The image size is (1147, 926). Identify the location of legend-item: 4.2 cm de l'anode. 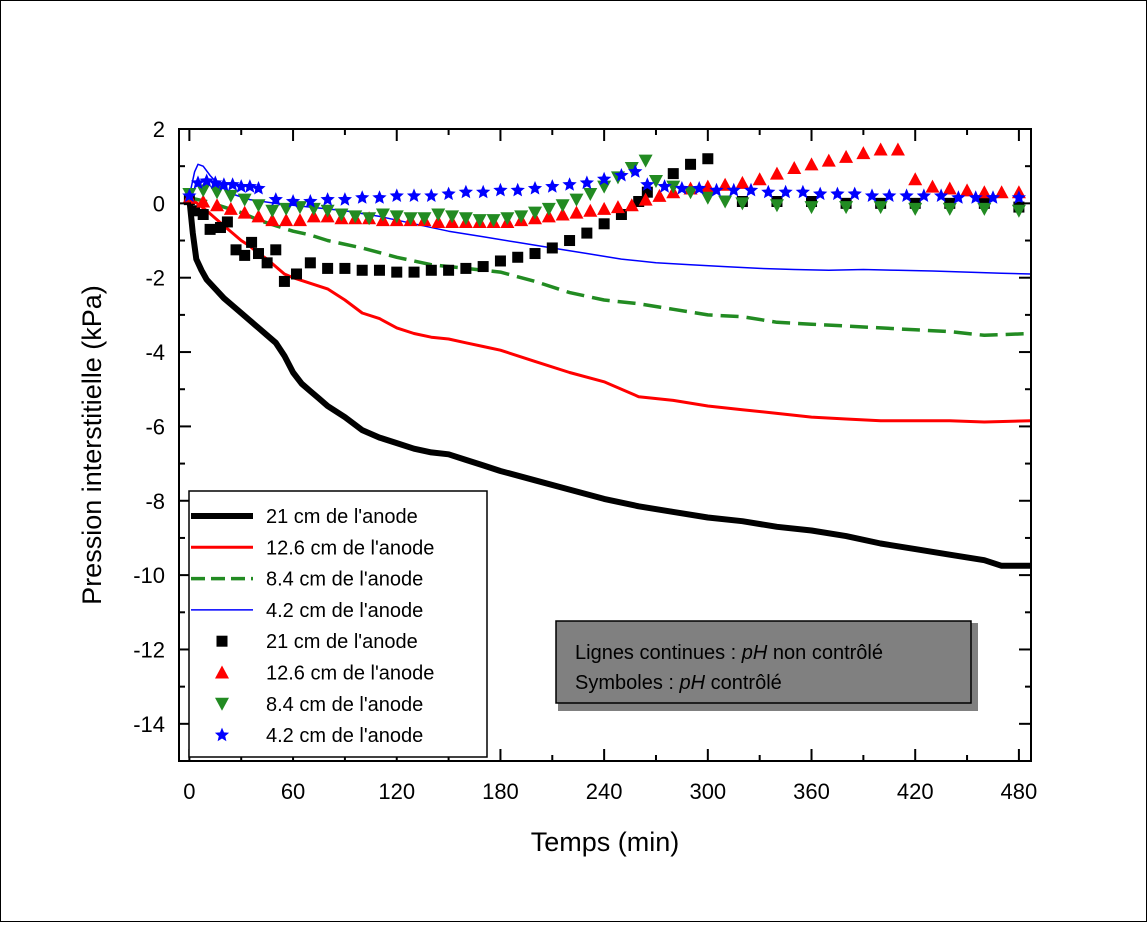
(318, 736).